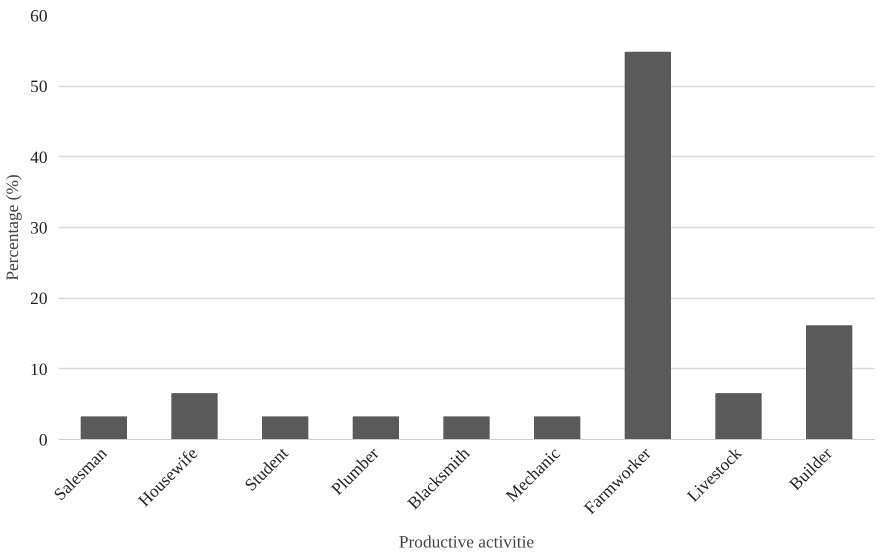 The width and height of the screenshot is (889, 554). What do you see at coordinates (39, 157) in the screenshot?
I see `y-tick-label: 40` at bounding box center [39, 157].